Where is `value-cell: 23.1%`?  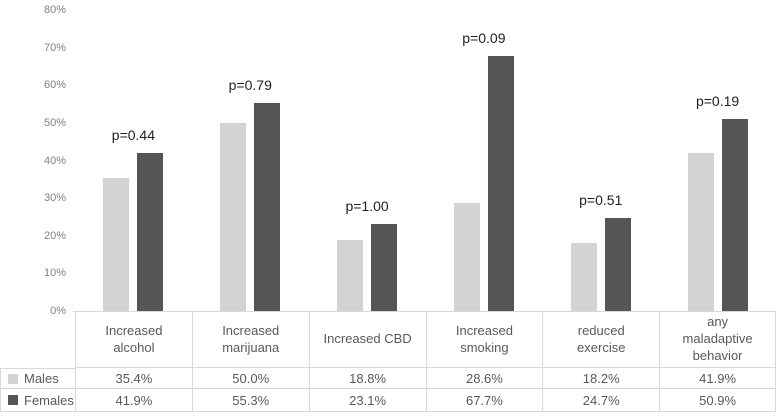 value-cell: 23.1% is located at coordinates (367, 400).